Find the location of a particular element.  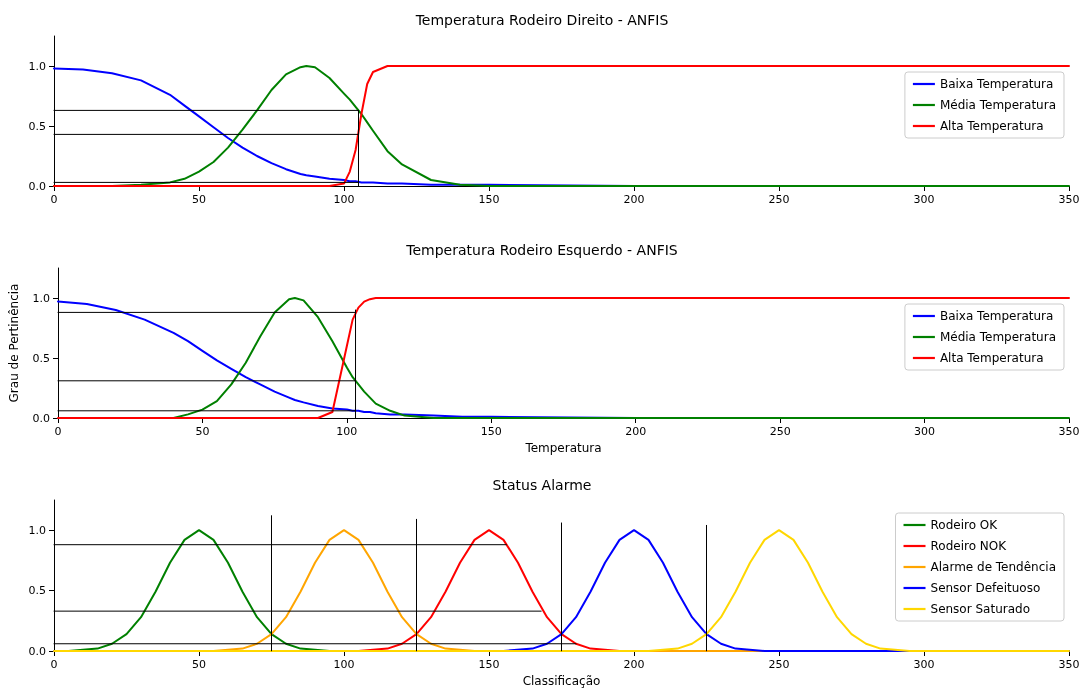

legend-label: Alarme de Tendência is located at coordinates (993, 567).